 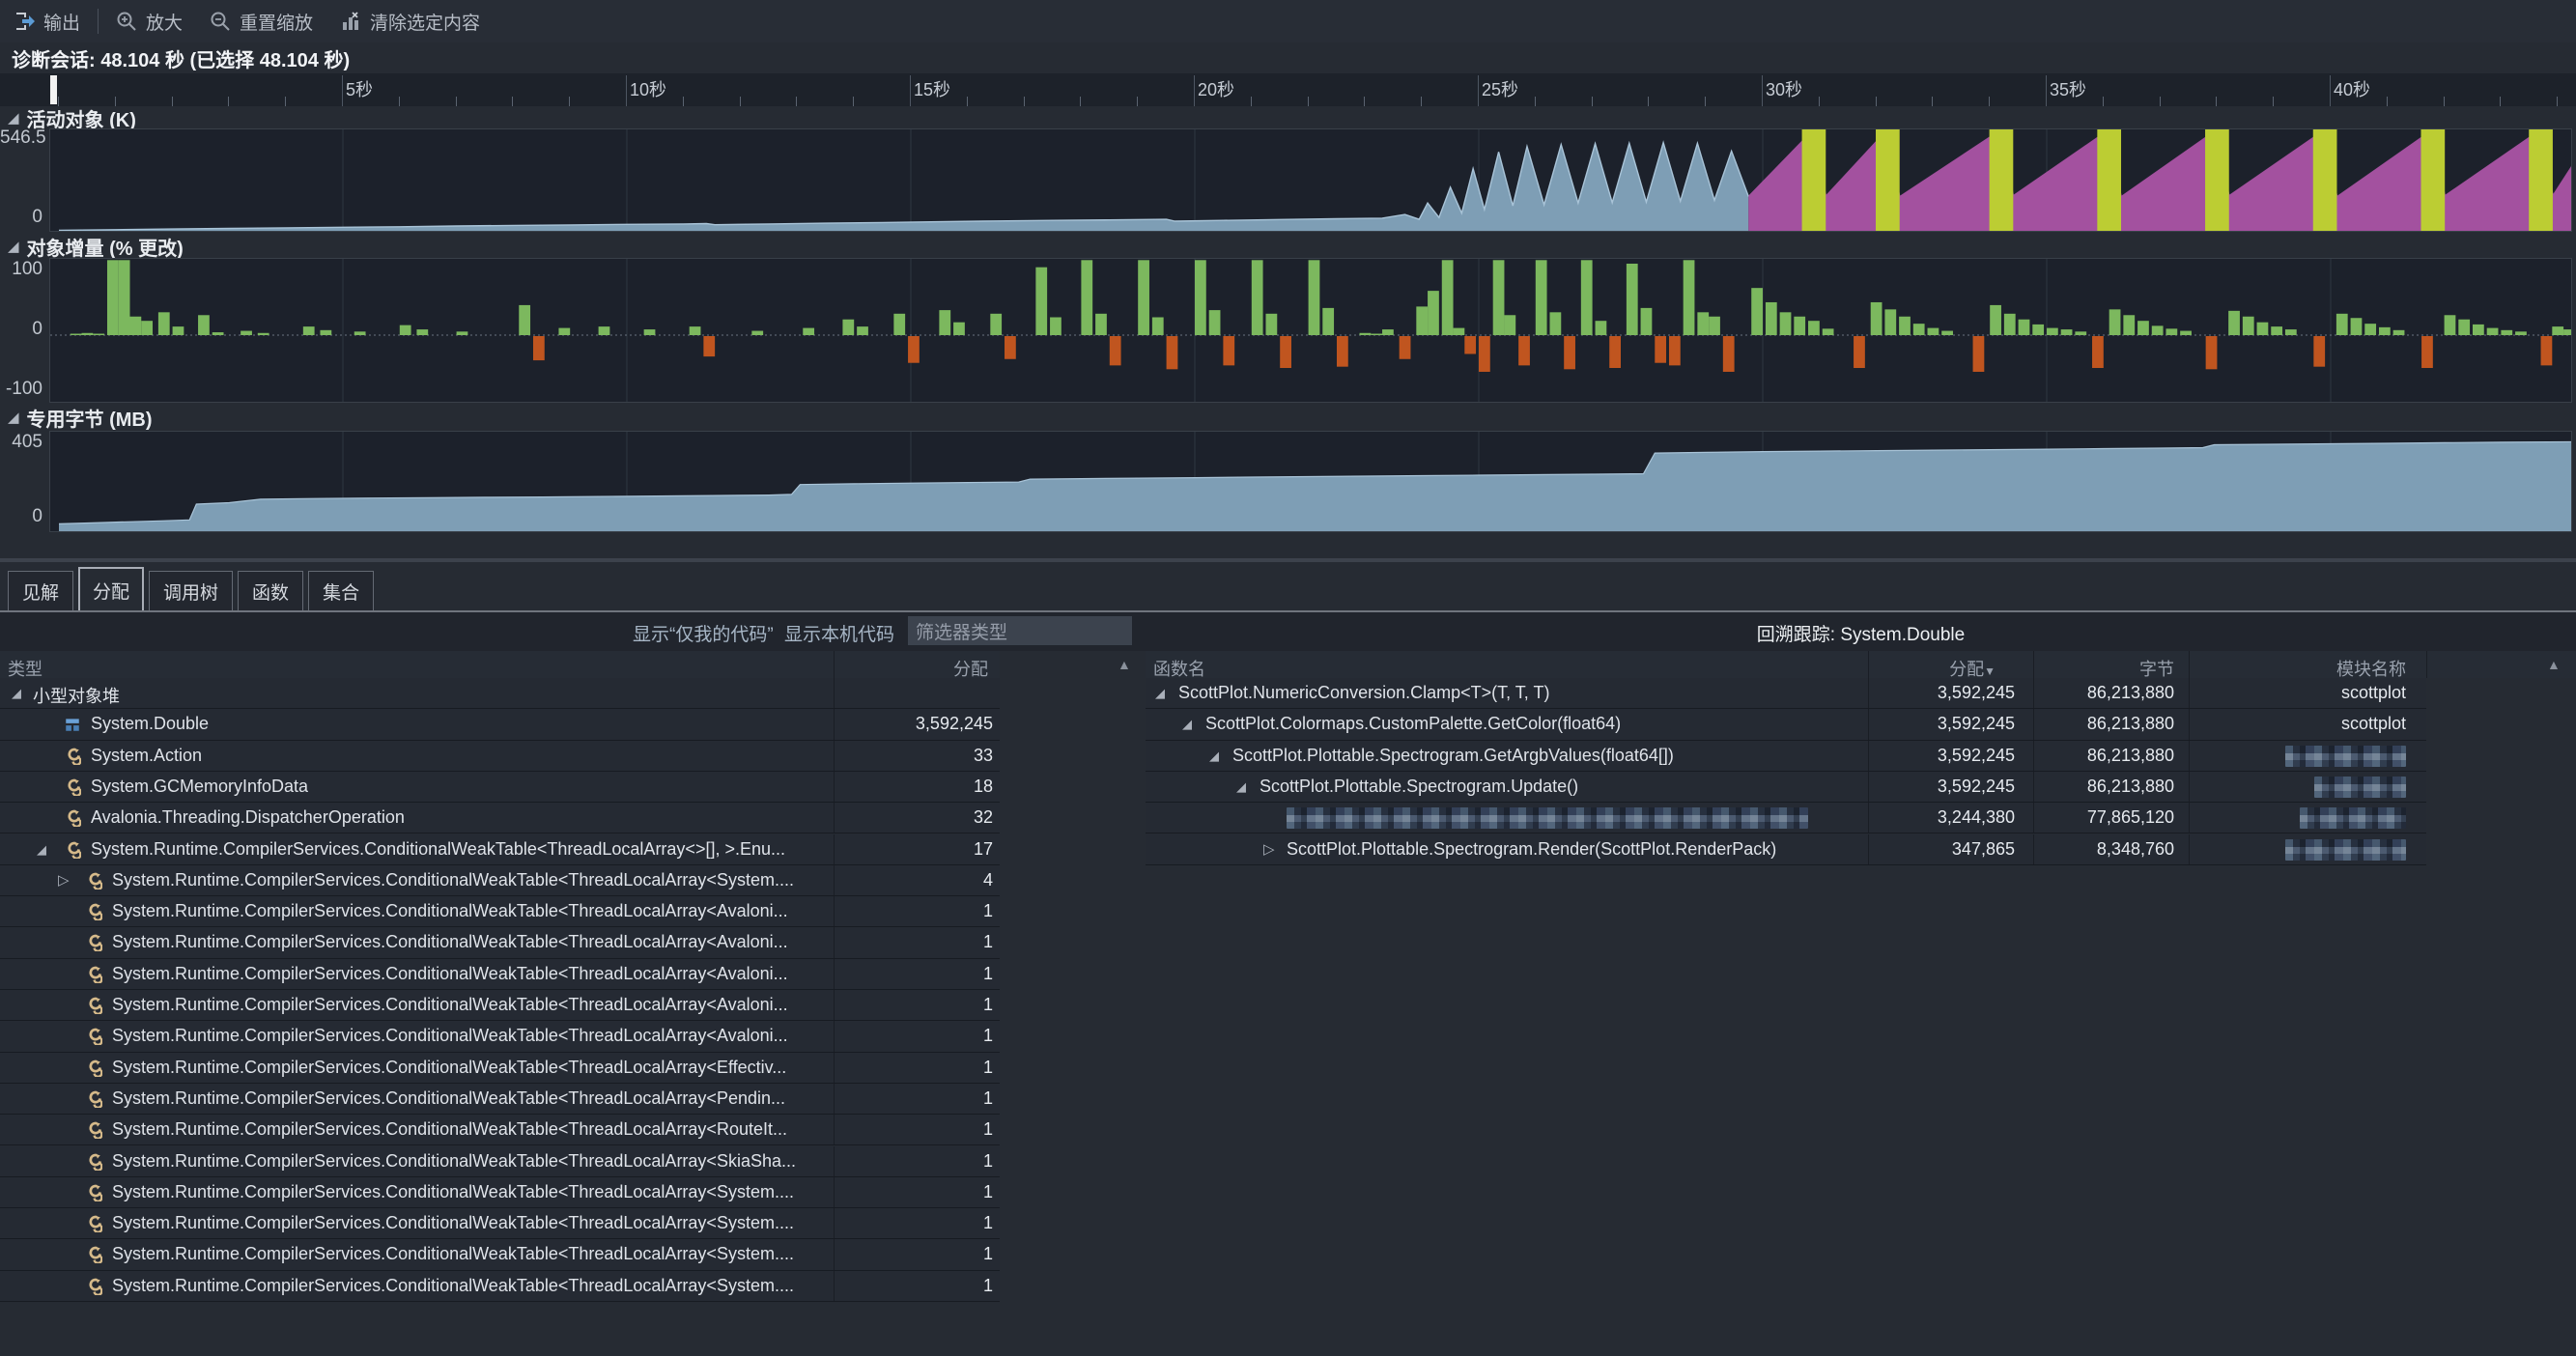 What do you see at coordinates (1288, 560) in the screenshot?
I see `splitter` at bounding box center [1288, 560].